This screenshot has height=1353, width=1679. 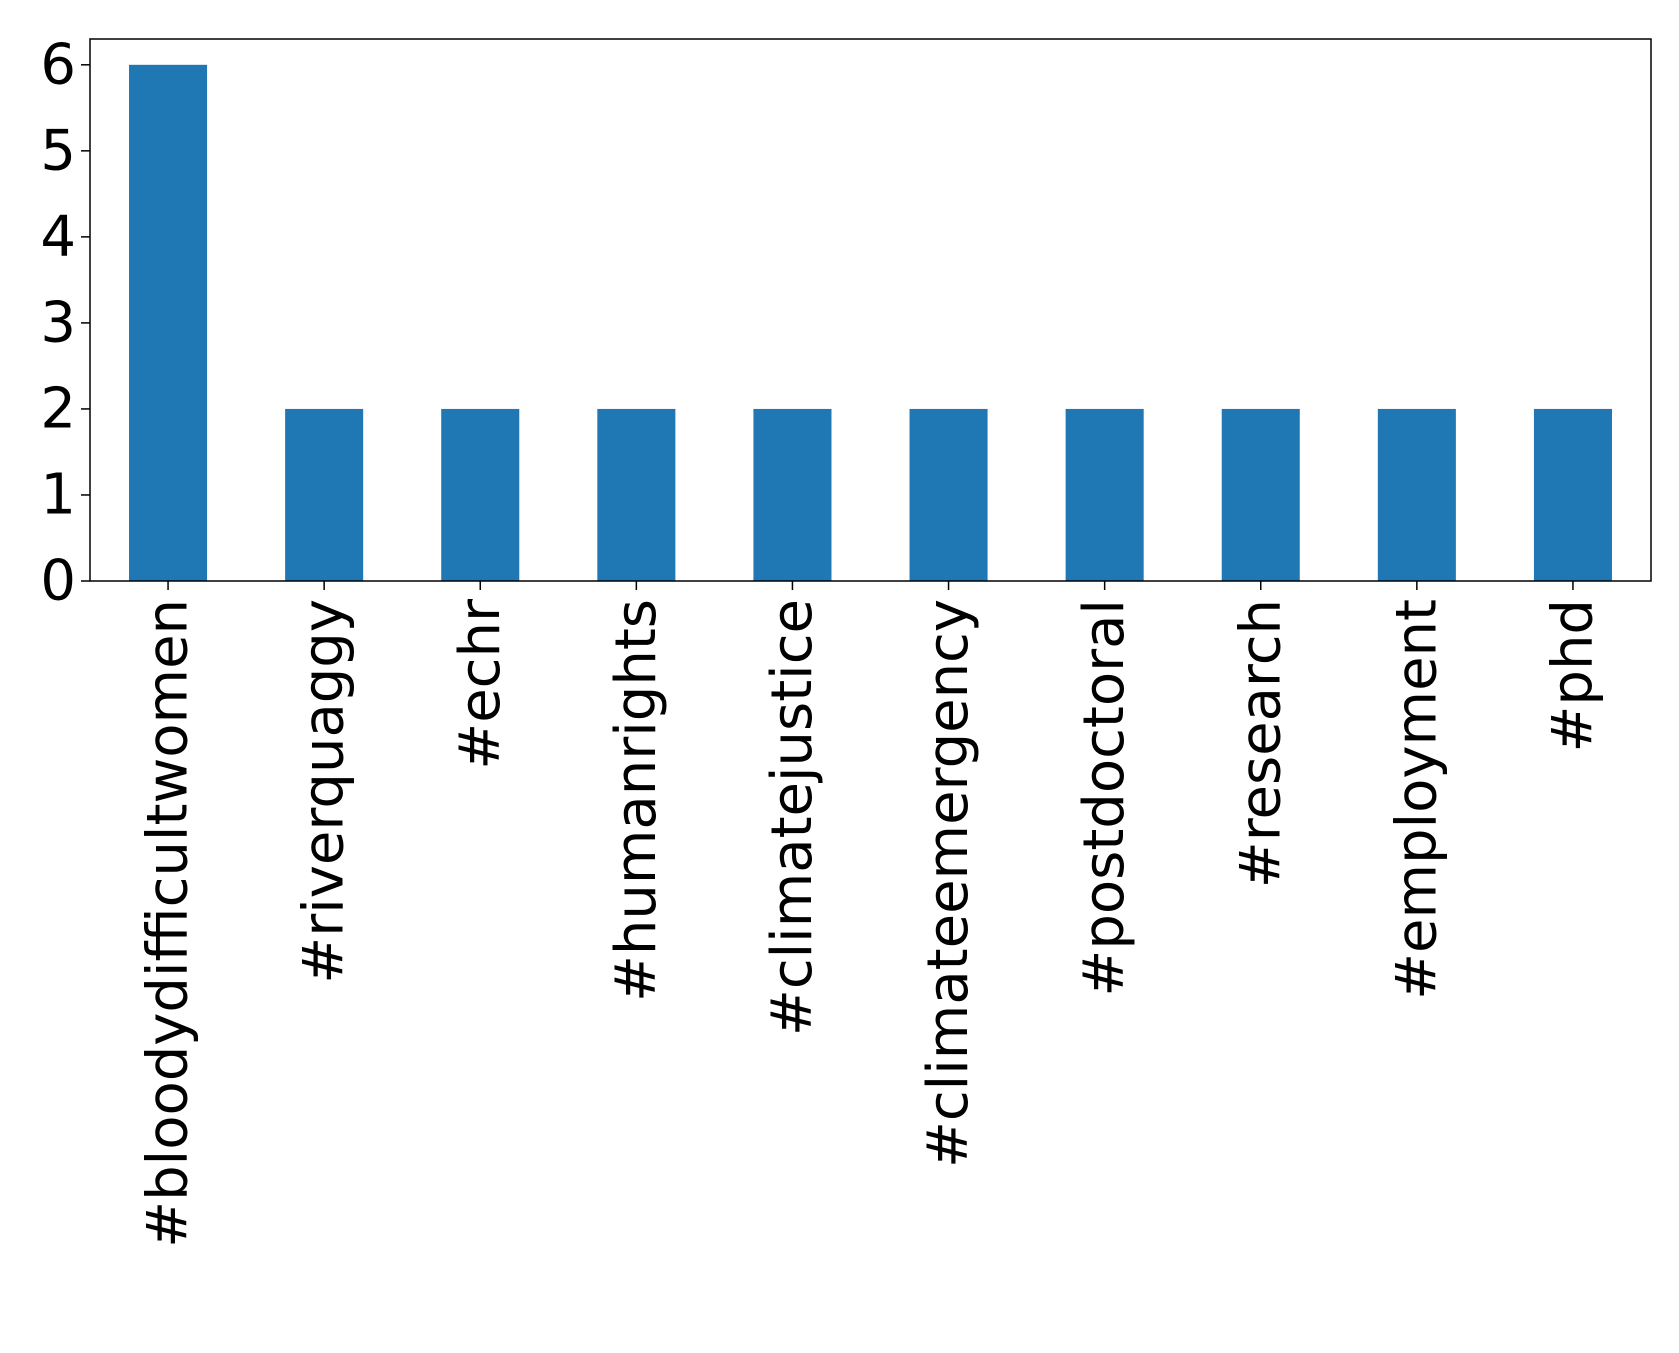 I want to click on bar-phd, so click(x=1572, y=494).